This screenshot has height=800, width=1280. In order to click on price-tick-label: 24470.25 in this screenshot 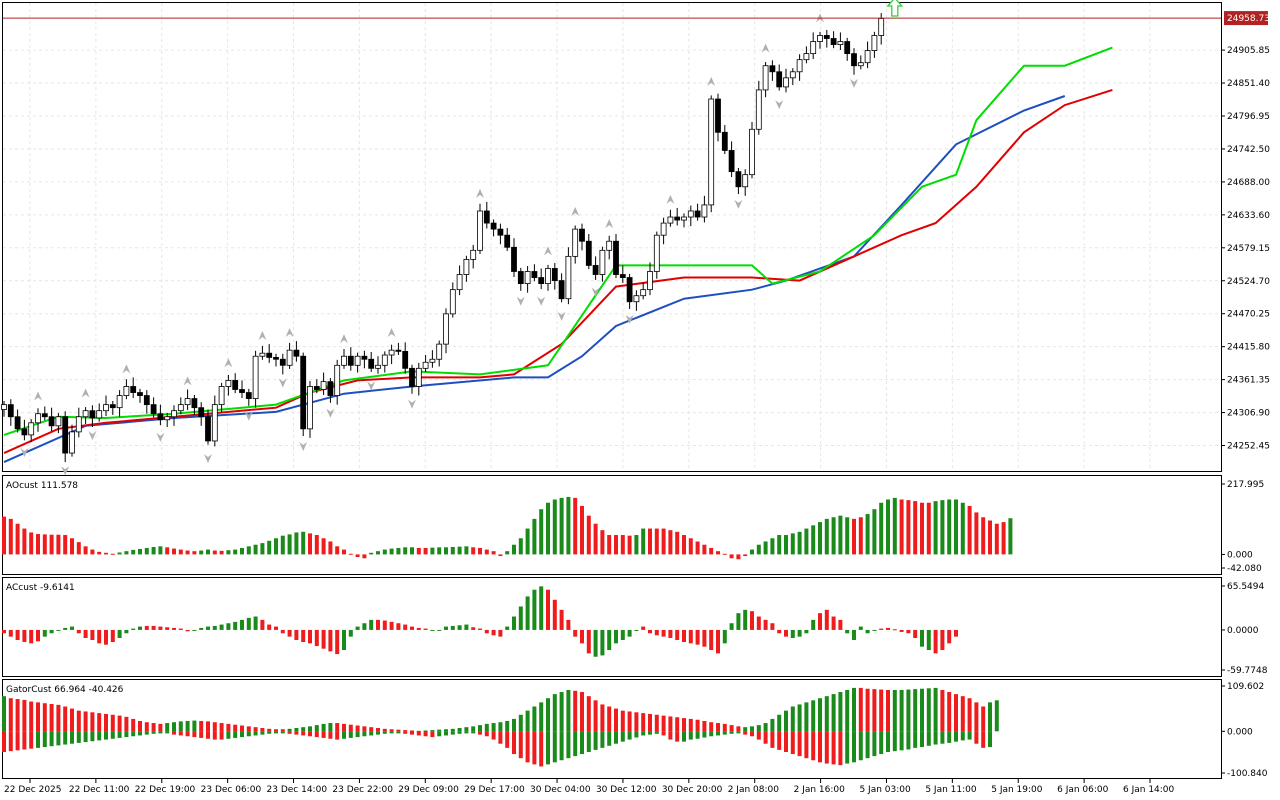, I will do `click(1248, 315)`.